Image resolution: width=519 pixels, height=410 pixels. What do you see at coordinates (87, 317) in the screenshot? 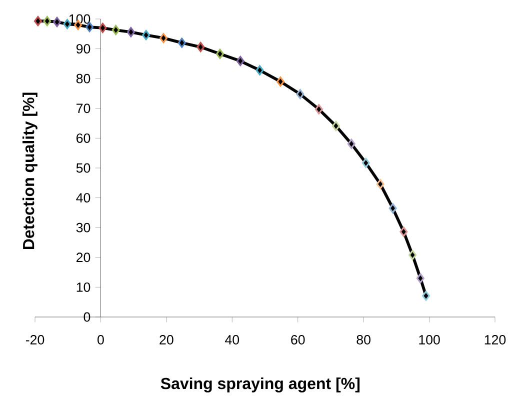
I see `y-tick-label: 0` at bounding box center [87, 317].